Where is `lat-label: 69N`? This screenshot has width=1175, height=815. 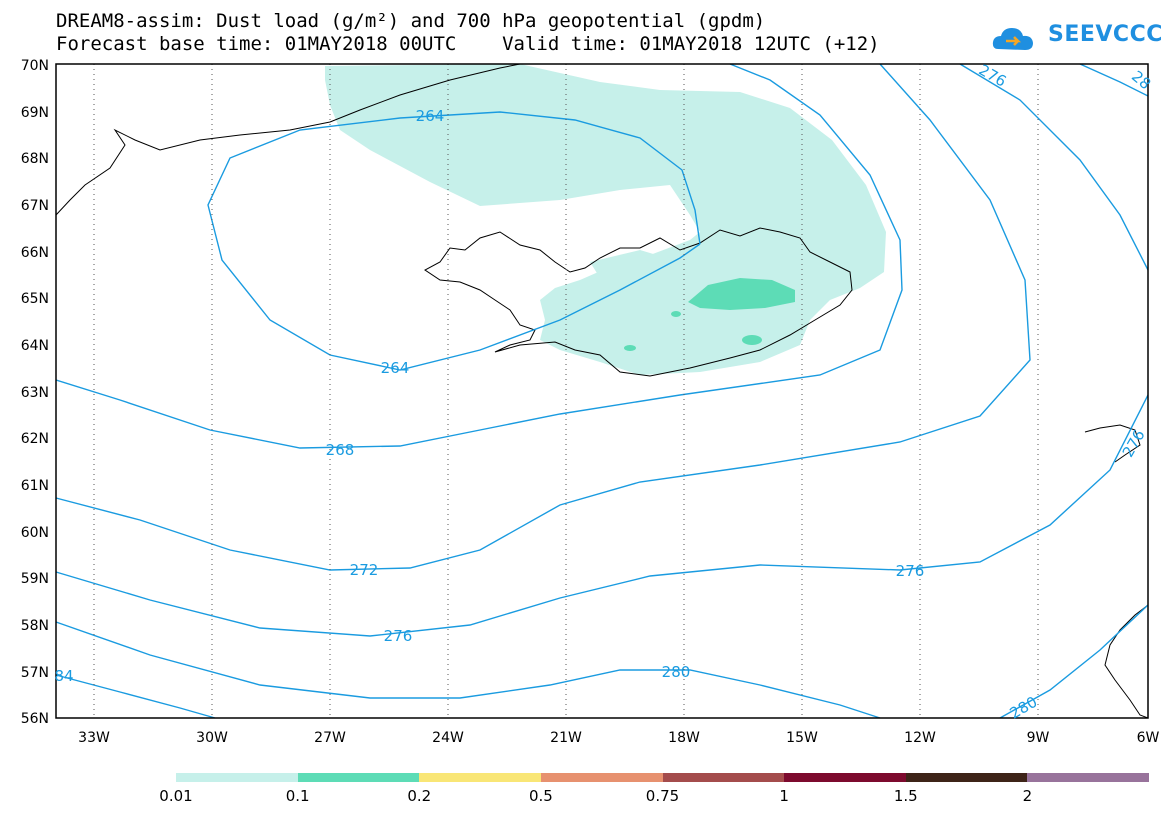 lat-label: 69N is located at coordinates (35, 113).